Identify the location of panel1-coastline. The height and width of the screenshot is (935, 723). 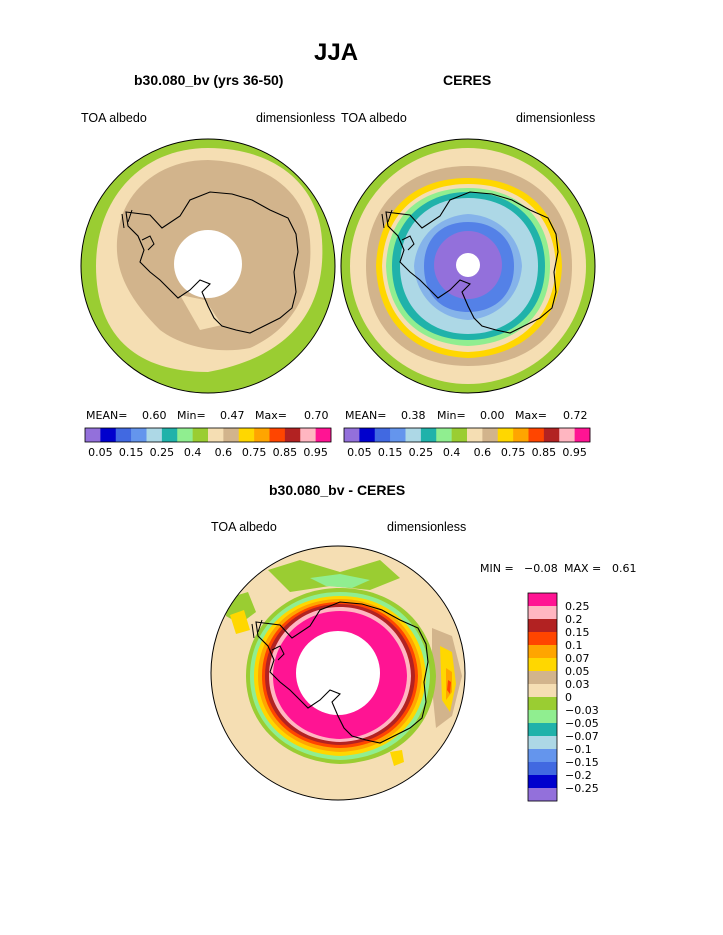
(212, 262).